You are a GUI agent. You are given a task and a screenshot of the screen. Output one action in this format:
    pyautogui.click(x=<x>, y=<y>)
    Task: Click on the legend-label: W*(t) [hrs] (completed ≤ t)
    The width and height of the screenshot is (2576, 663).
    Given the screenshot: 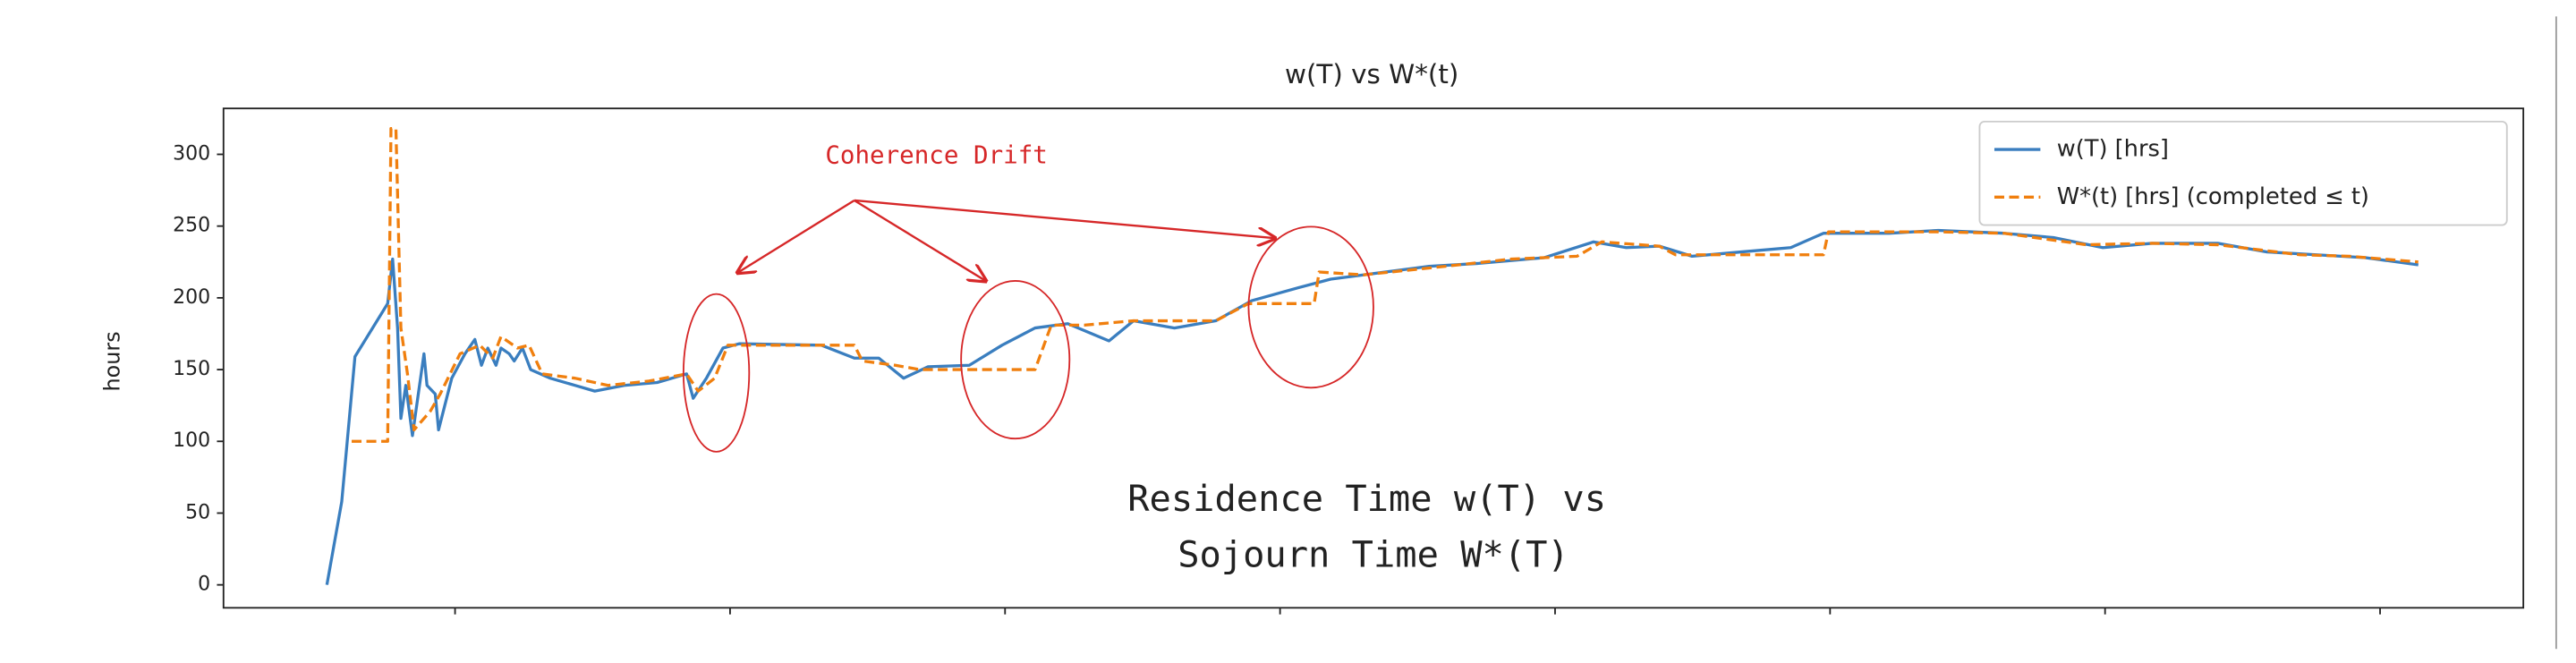 What is the action you would take?
    pyautogui.click(x=2213, y=196)
    